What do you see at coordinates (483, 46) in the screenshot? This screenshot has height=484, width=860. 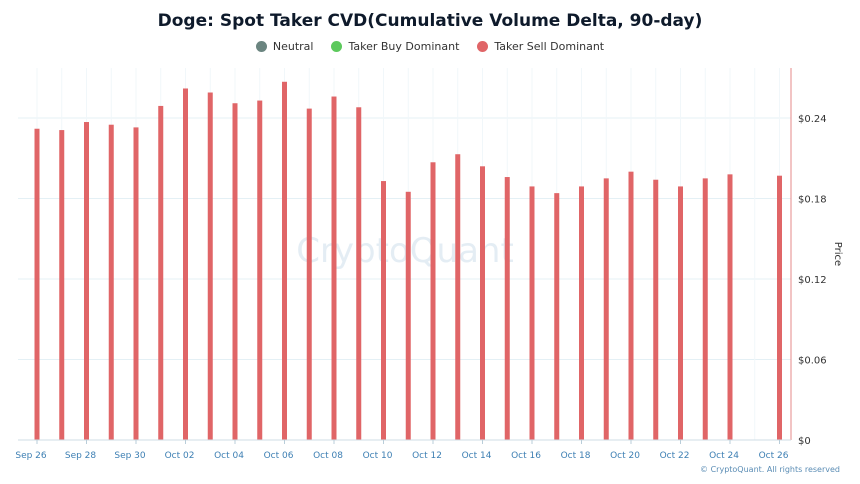 I see `legend-dot-taker-sell-dominant` at bounding box center [483, 46].